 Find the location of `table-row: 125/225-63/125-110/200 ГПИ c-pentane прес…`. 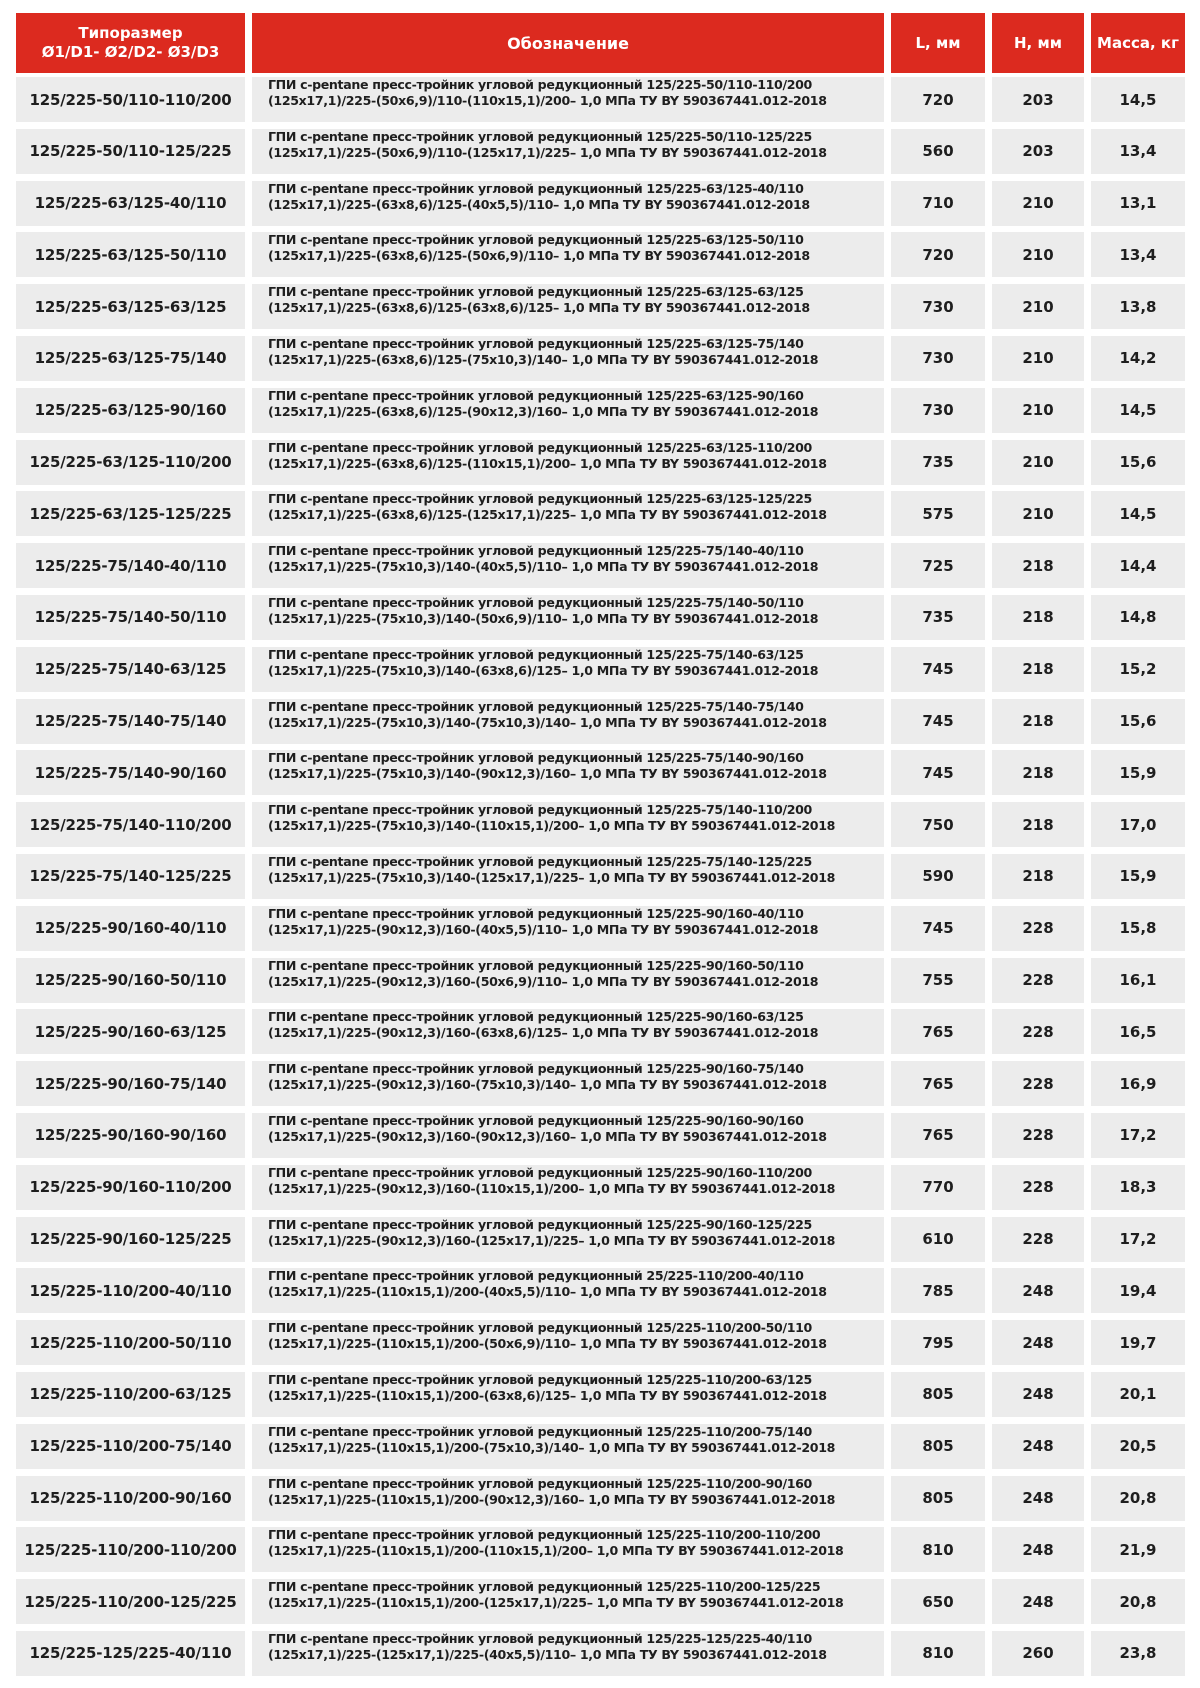

table-row: 125/225-63/125-110/200 ГПИ c-pentane прес… is located at coordinates (600, 462).